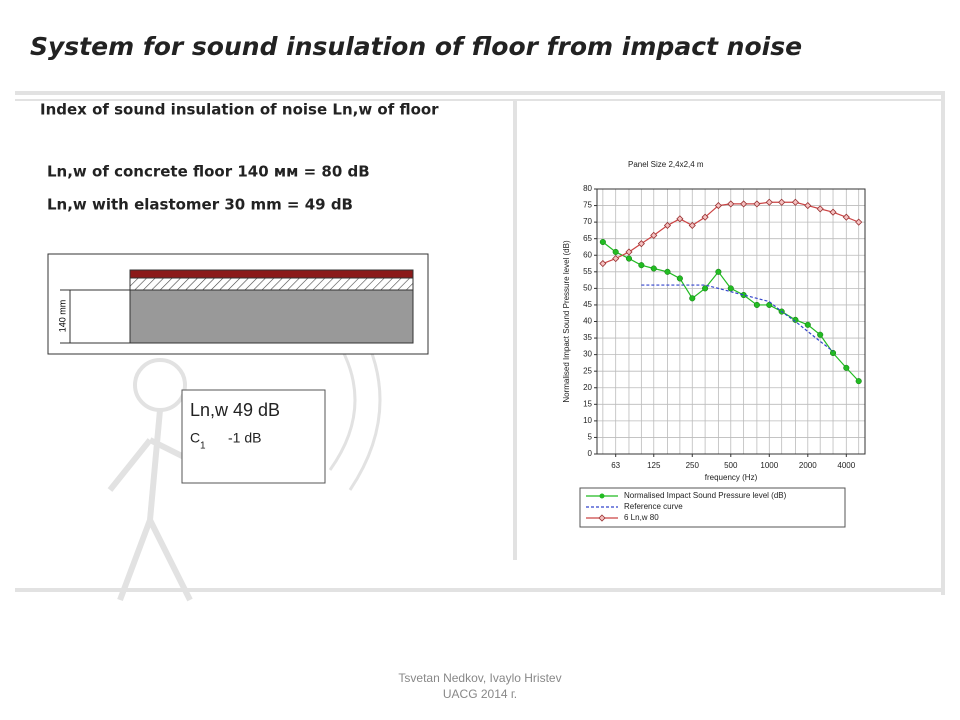 The width and height of the screenshot is (960, 720). What do you see at coordinates (587, 254) in the screenshot?
I see `y-tick-label: 60` at bounding box center [587, 254].